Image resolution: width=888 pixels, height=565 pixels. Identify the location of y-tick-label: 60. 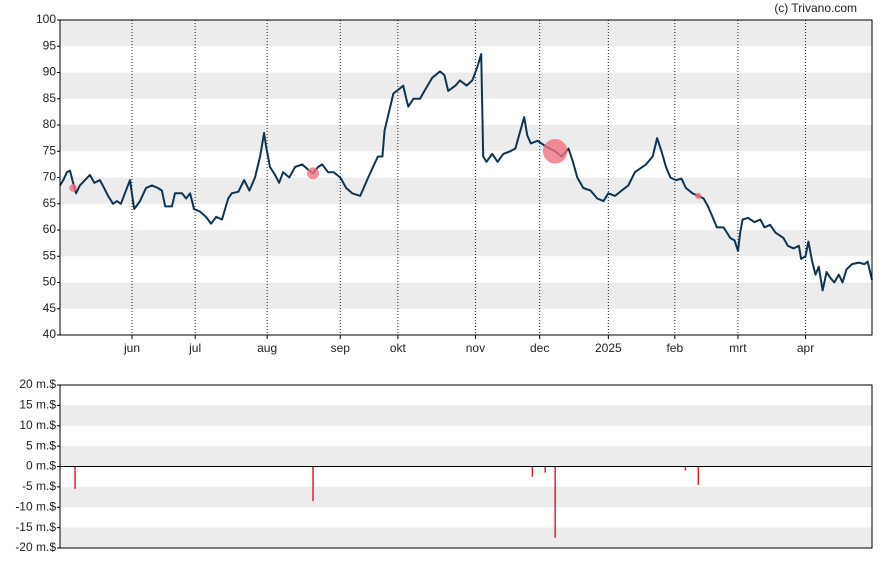
(50, 229).